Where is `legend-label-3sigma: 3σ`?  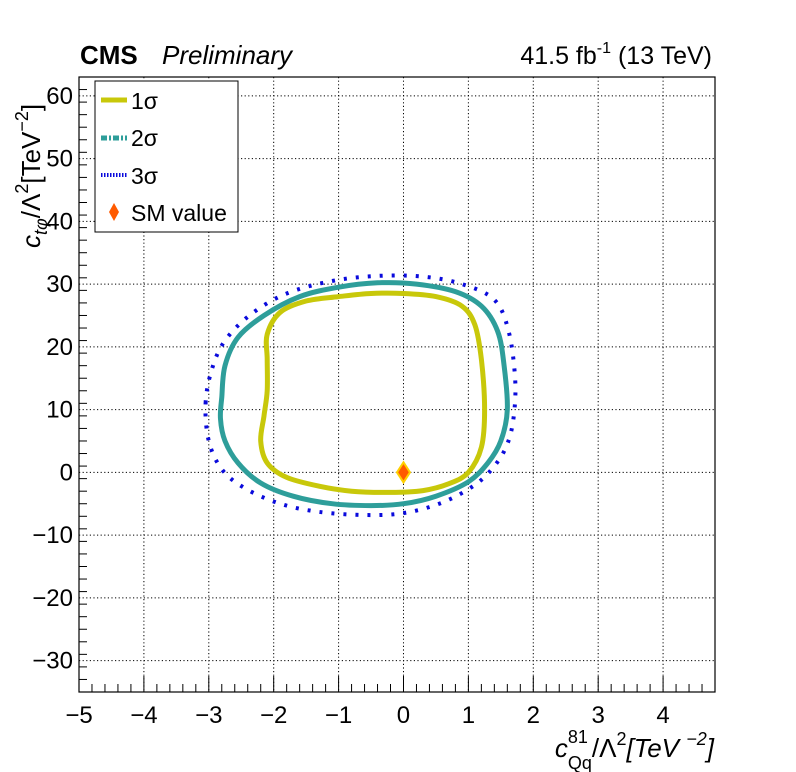
legend-label-3sigma: 3σ is located at coordinates (144, 176).